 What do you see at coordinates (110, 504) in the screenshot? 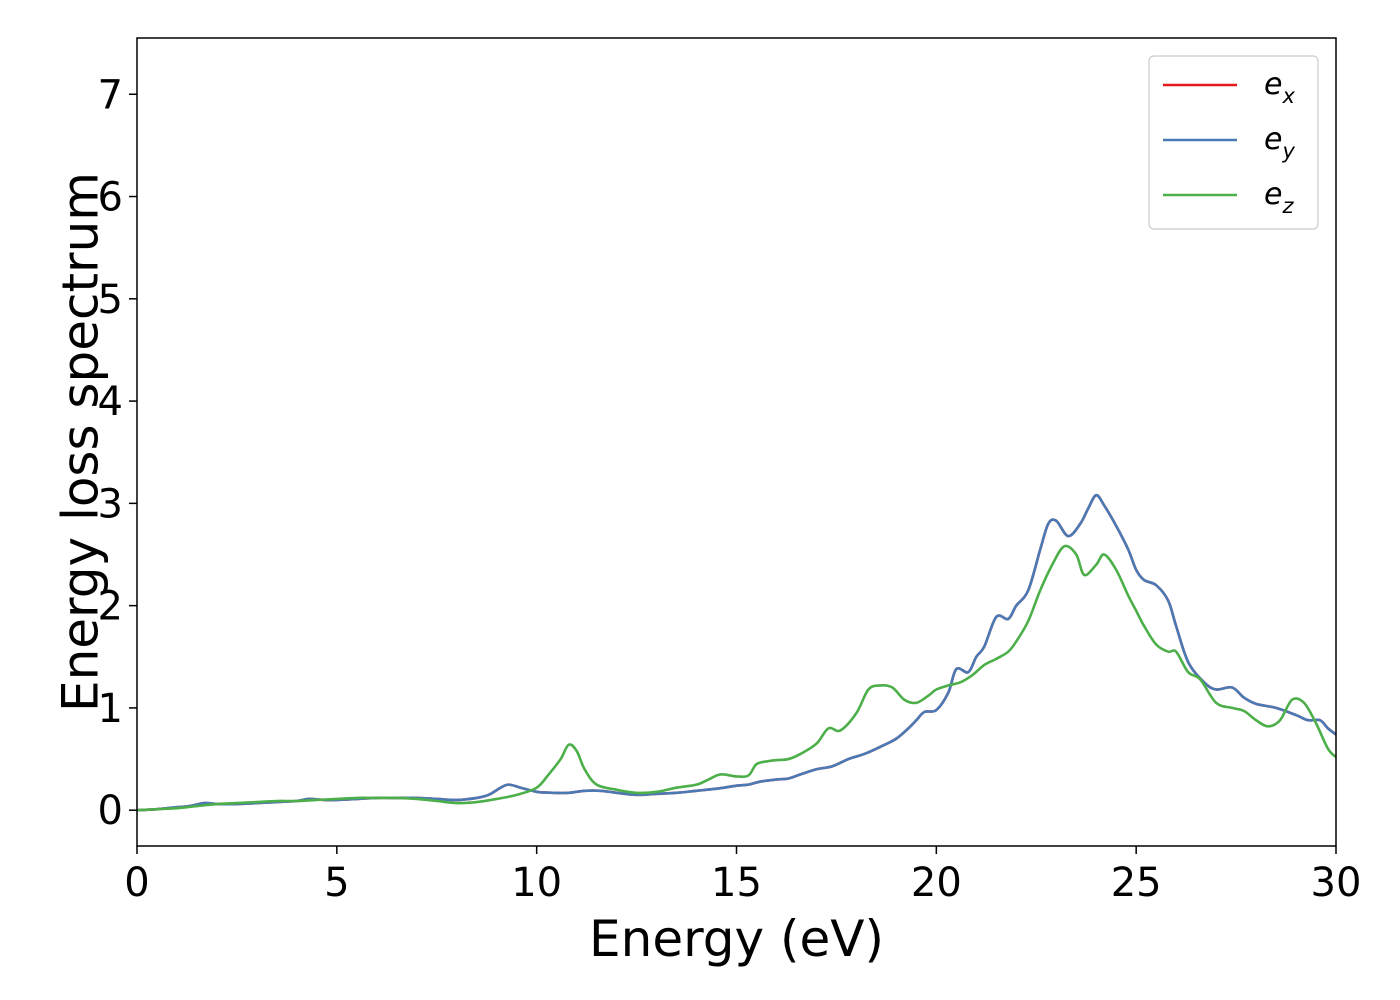
I see `y-tick-label: 3` at bounding box center [110, 504].